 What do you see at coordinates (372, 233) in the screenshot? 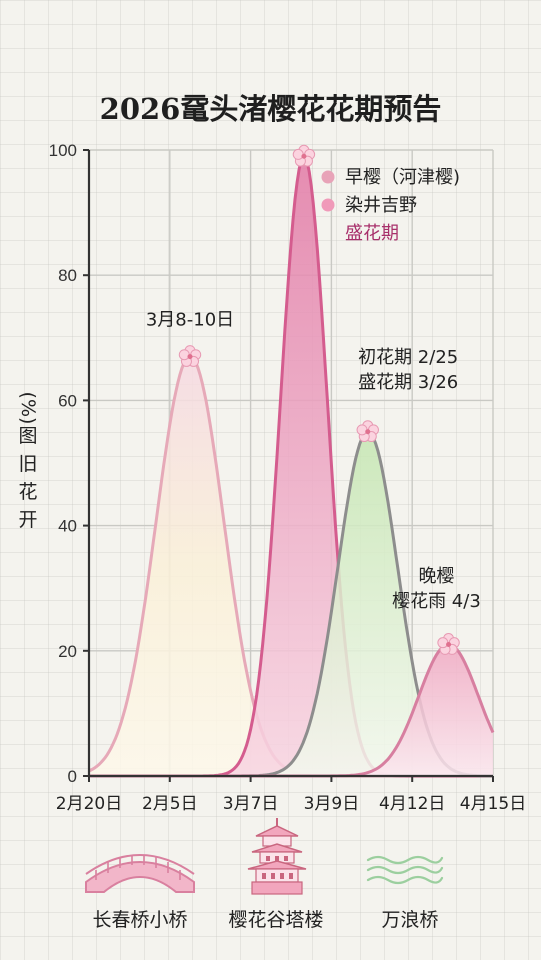
I see `legend-label: 盛花期` at bounding box center [372, 233].